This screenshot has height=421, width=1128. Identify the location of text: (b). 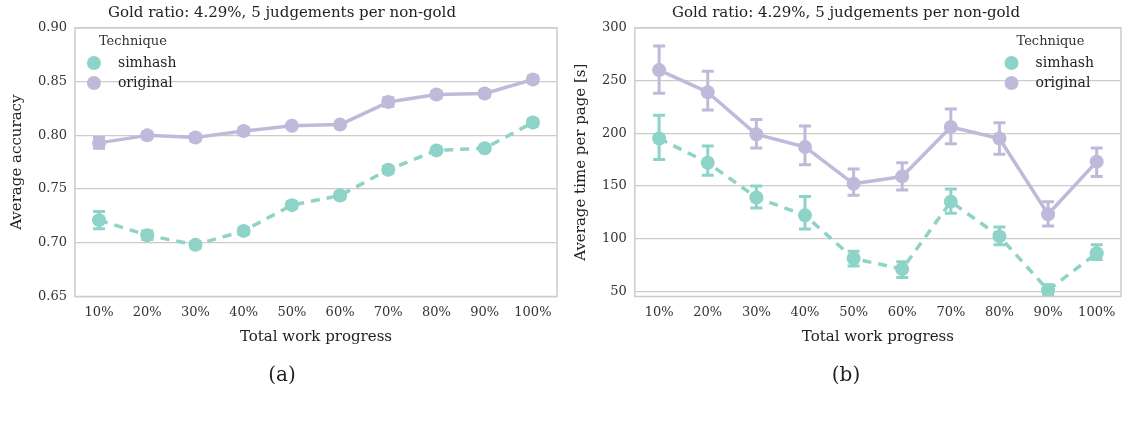
(846, 374).